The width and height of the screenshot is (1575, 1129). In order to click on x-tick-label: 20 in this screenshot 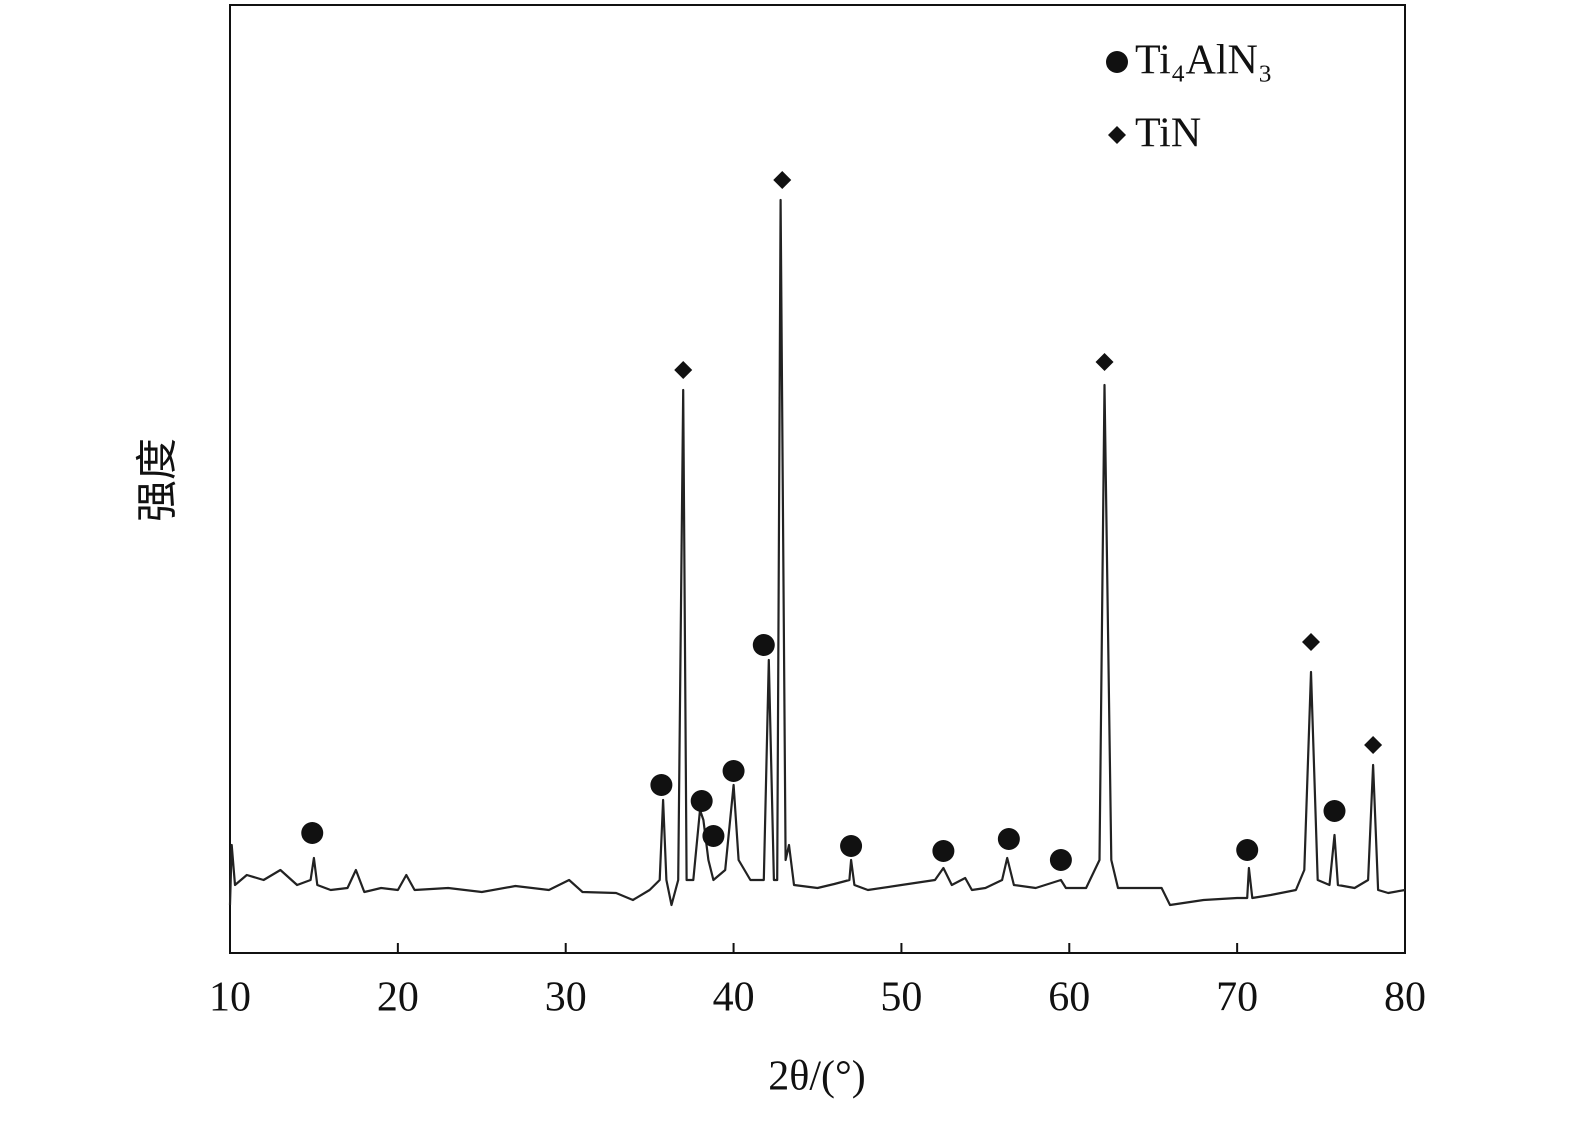, I will do `click(398, 998)`.